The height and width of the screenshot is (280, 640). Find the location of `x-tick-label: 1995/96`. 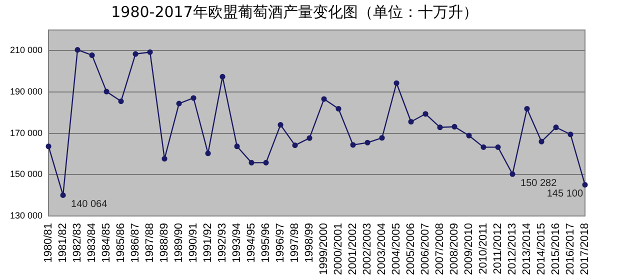

x-tick-label: 1995/96 is located at coordinates (266, 243).